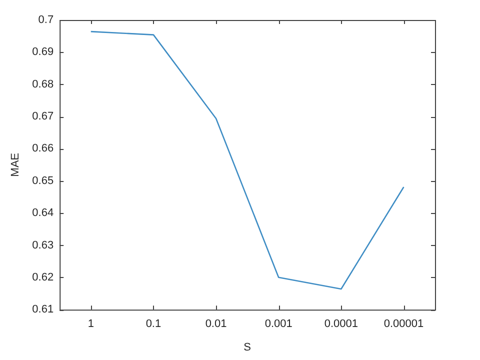 This screenshot has width=480, height=360. Describe the element at coordinates (43, 116) in the screenshot. I see `y-tick-label: 0.67` at that location.